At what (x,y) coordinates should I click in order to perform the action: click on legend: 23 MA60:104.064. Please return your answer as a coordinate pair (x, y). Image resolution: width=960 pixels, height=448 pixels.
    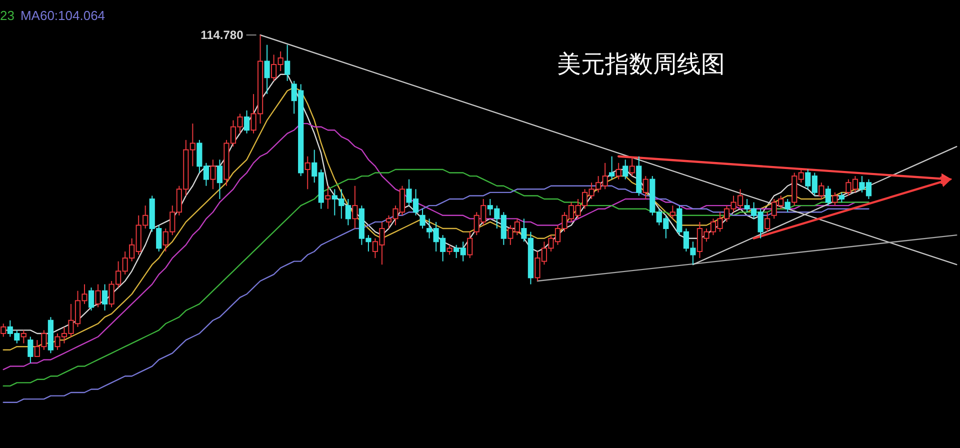
    Looking at the image, I should click on (53, 15).